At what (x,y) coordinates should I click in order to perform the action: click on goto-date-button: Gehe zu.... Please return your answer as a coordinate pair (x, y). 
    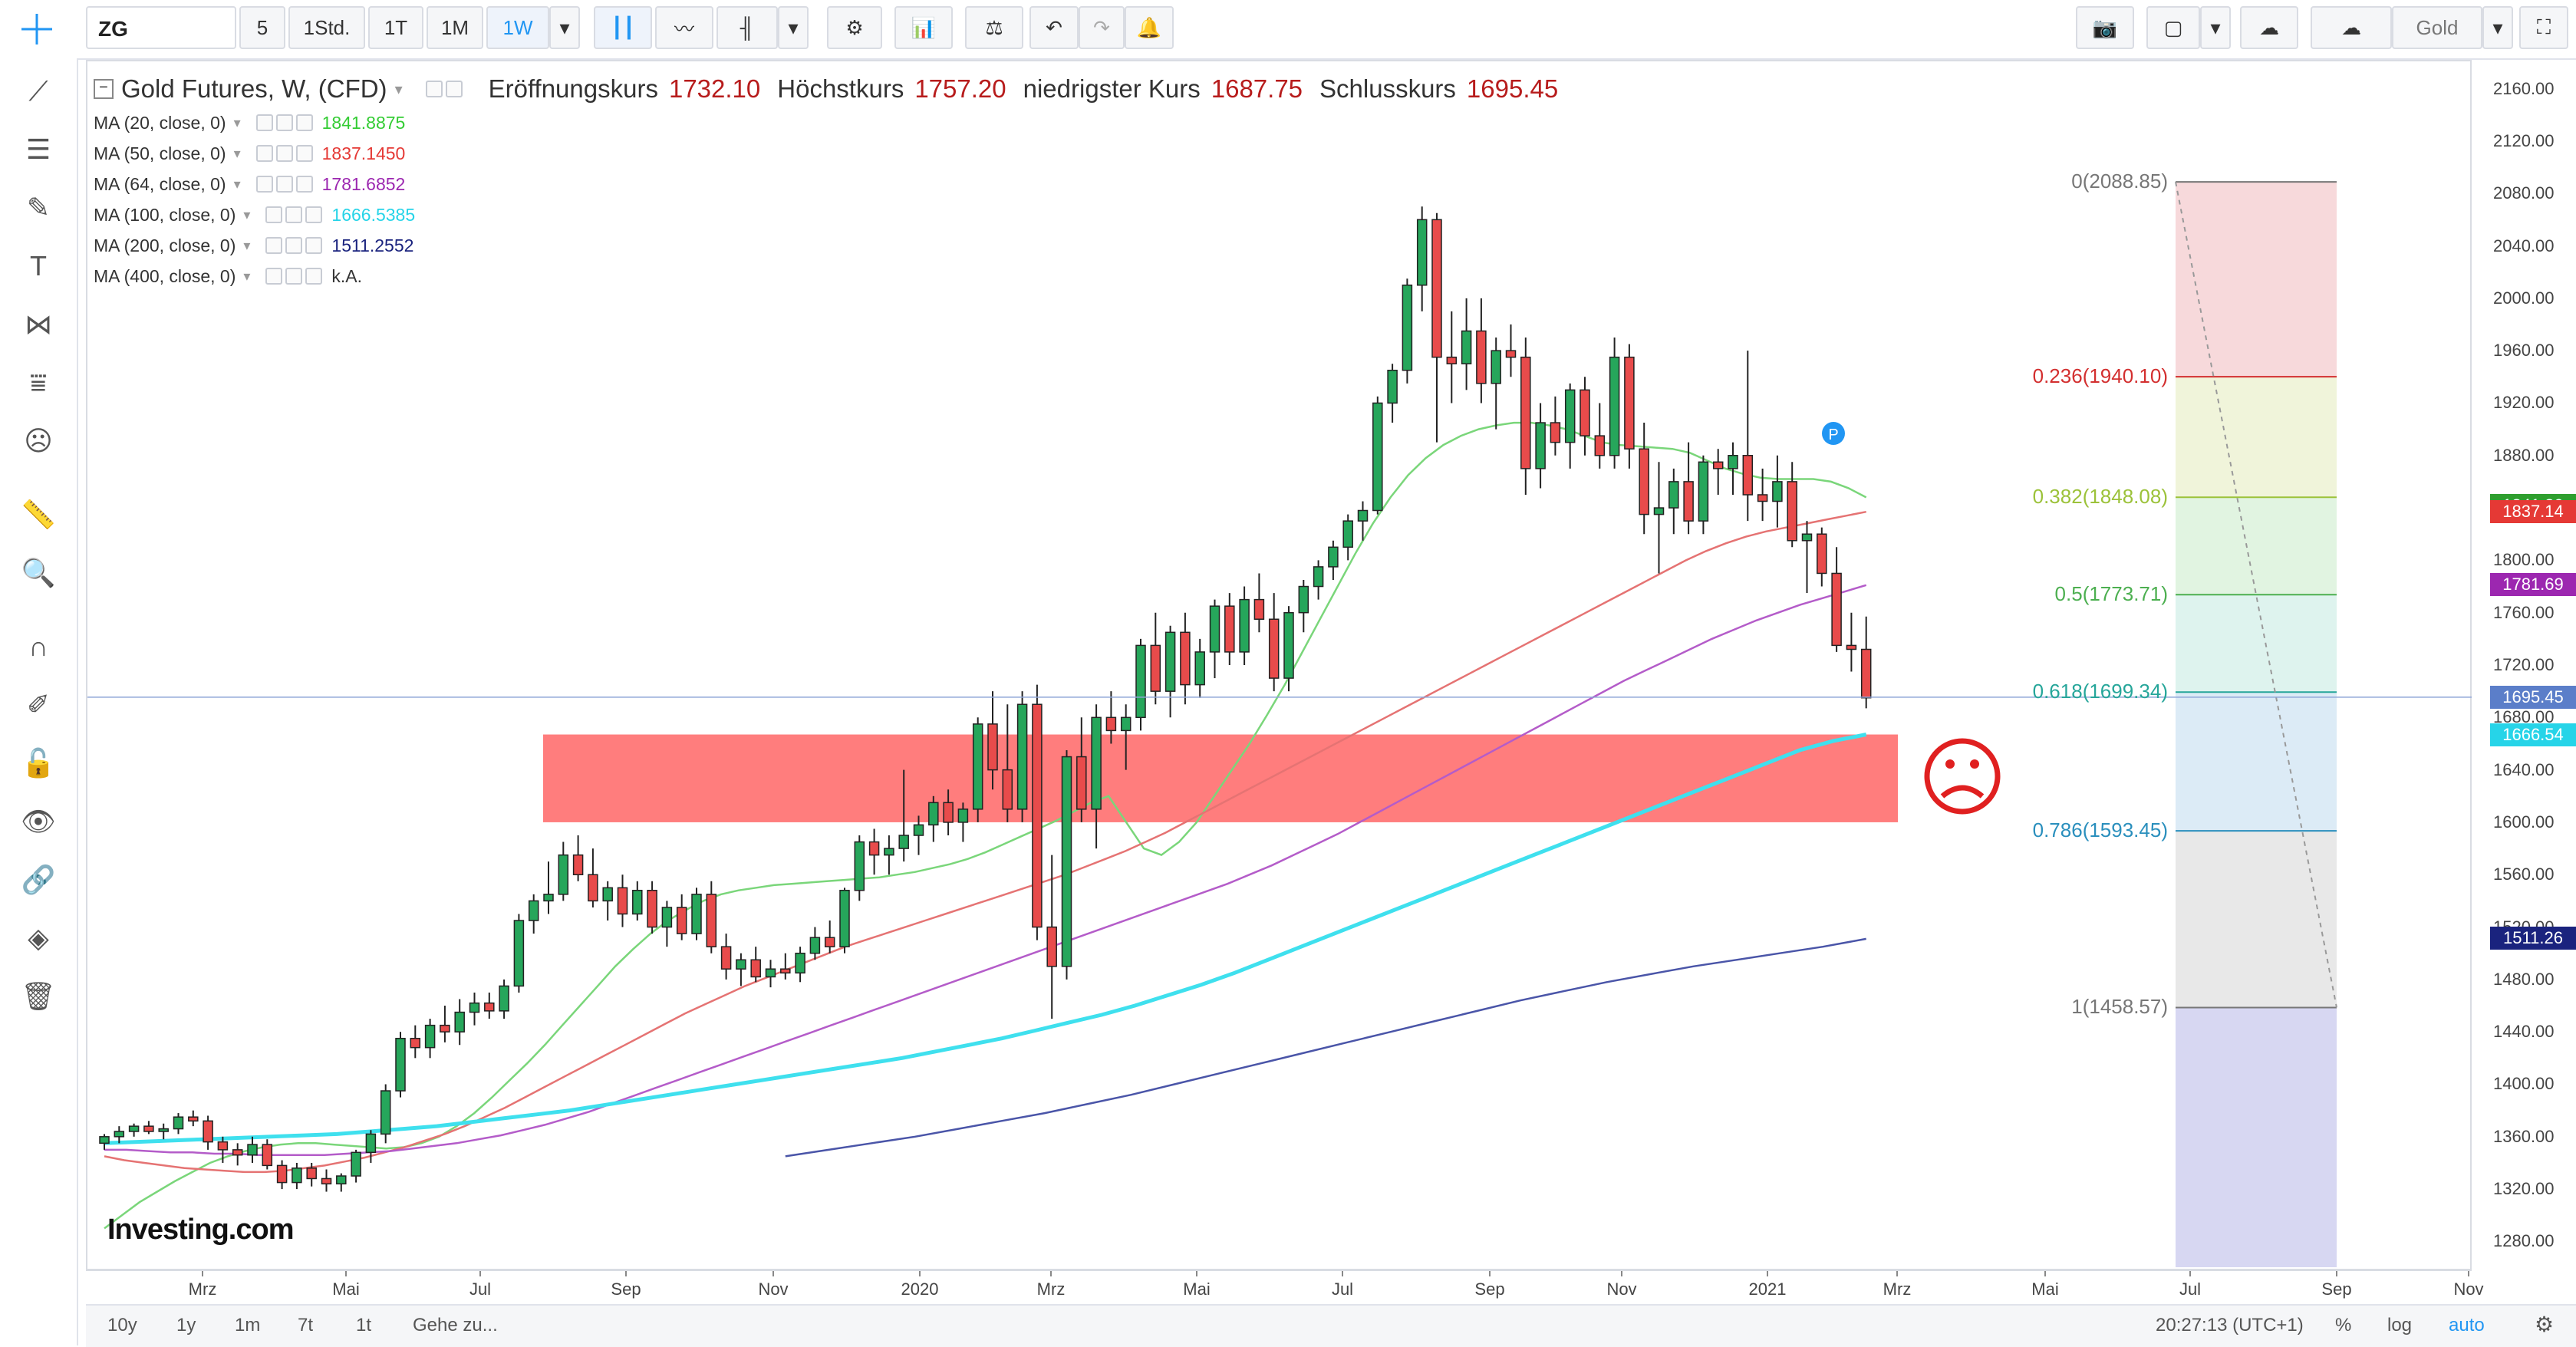
    Looking at the image, I should click on (455, 1325).